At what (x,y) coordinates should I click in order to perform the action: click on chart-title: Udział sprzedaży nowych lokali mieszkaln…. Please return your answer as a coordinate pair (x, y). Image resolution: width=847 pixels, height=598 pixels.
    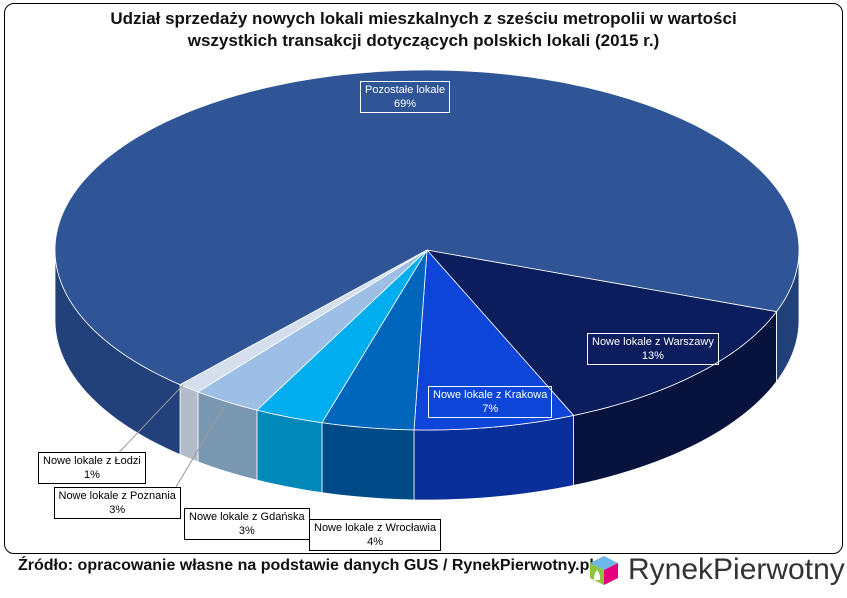
    Looking at the image, I should click on (423, 30).